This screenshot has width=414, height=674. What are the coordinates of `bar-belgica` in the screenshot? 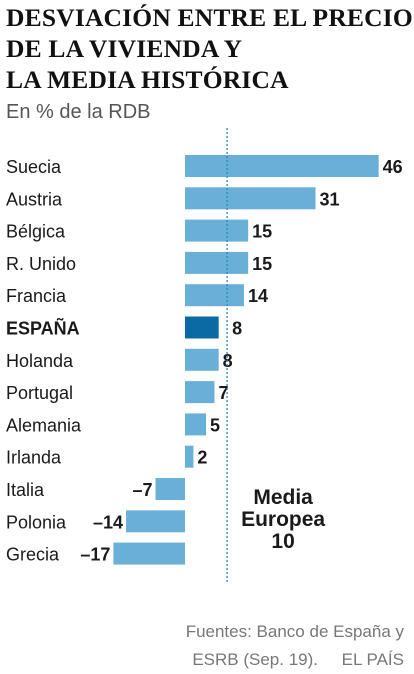 It's located at (217, 230).